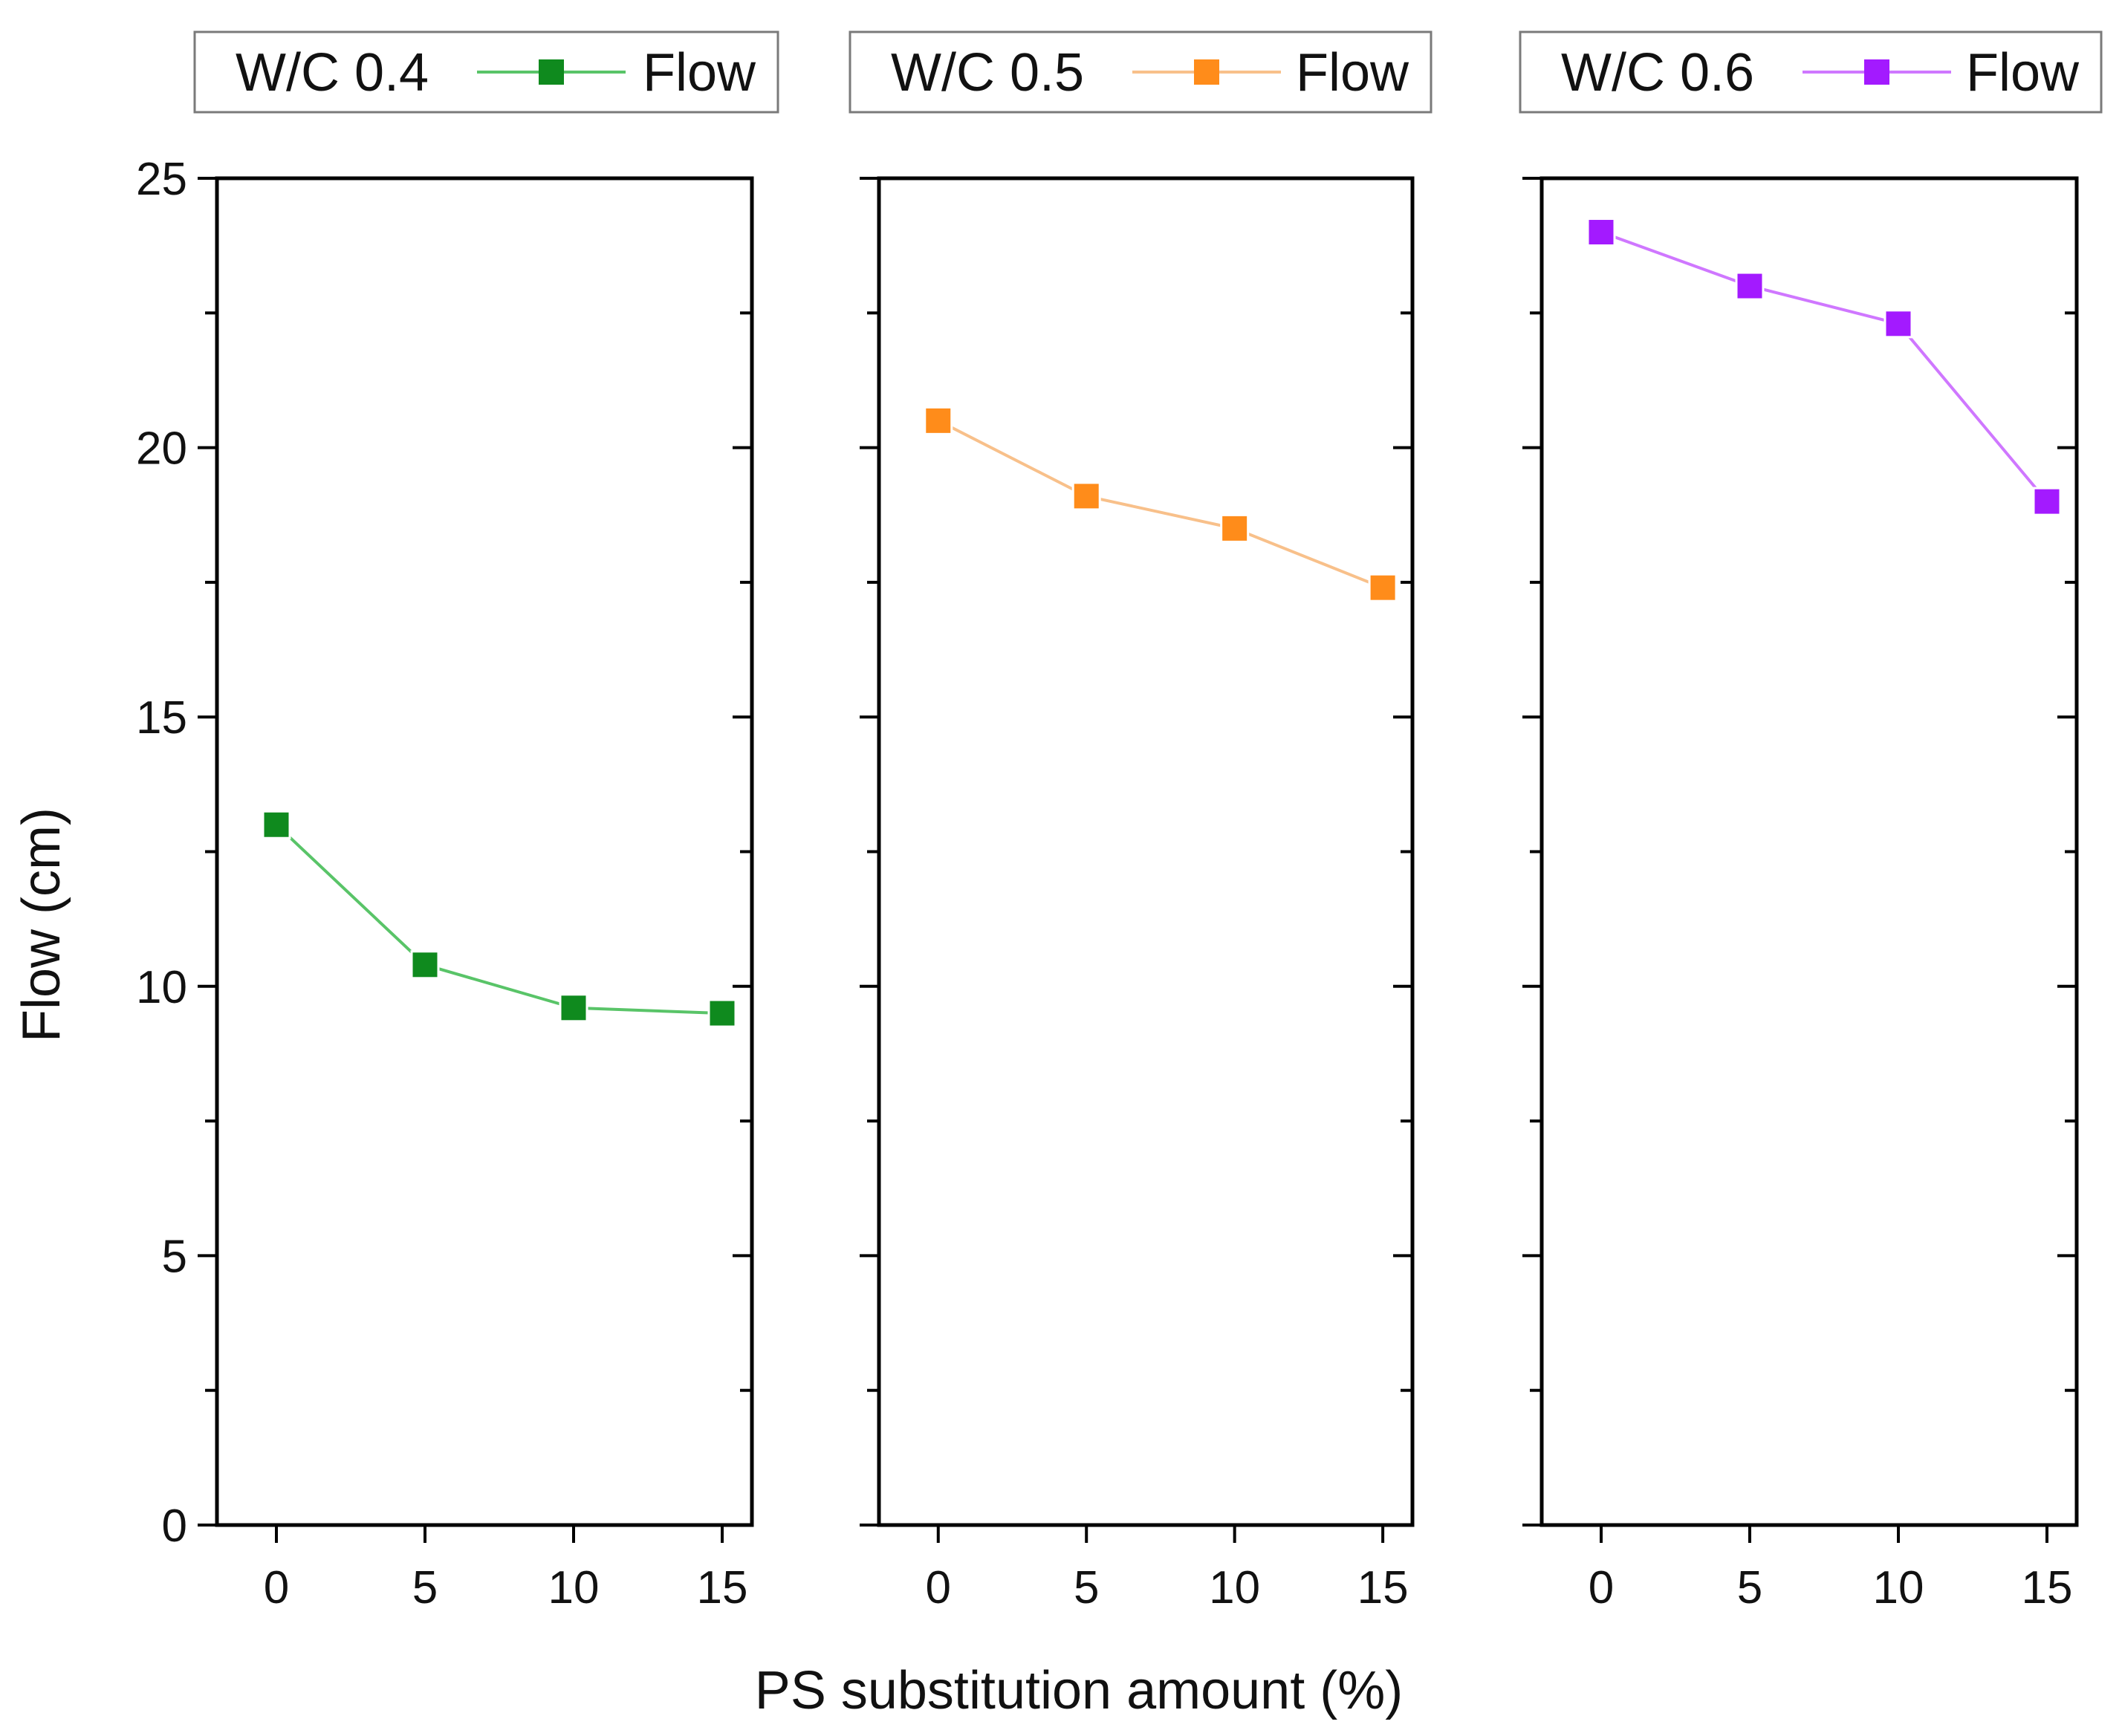 The image size is (2122, 1736). What do you see at coordinates (161, 987) in the screenshot?
I see `y-tick-label-10: 10` at bounding box center [161, 987].